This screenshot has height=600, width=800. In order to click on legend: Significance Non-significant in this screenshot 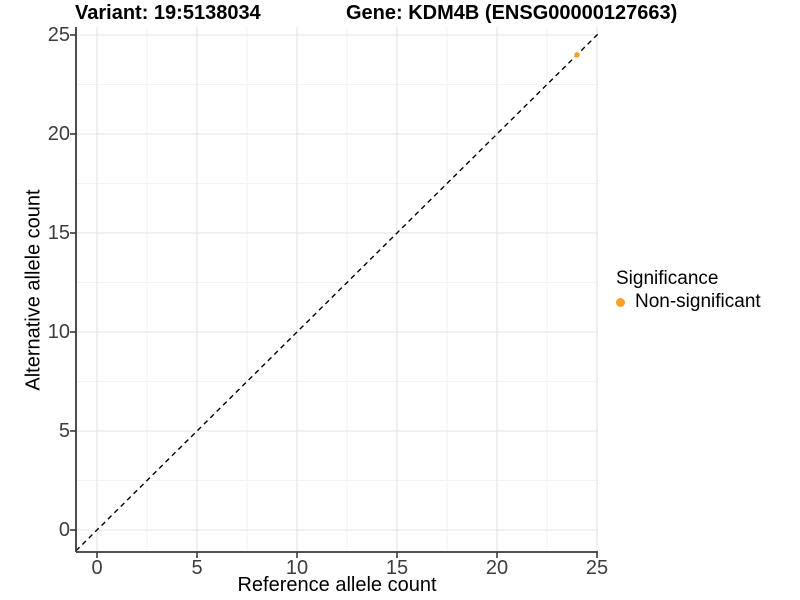, I will do `click(688, 290)`.